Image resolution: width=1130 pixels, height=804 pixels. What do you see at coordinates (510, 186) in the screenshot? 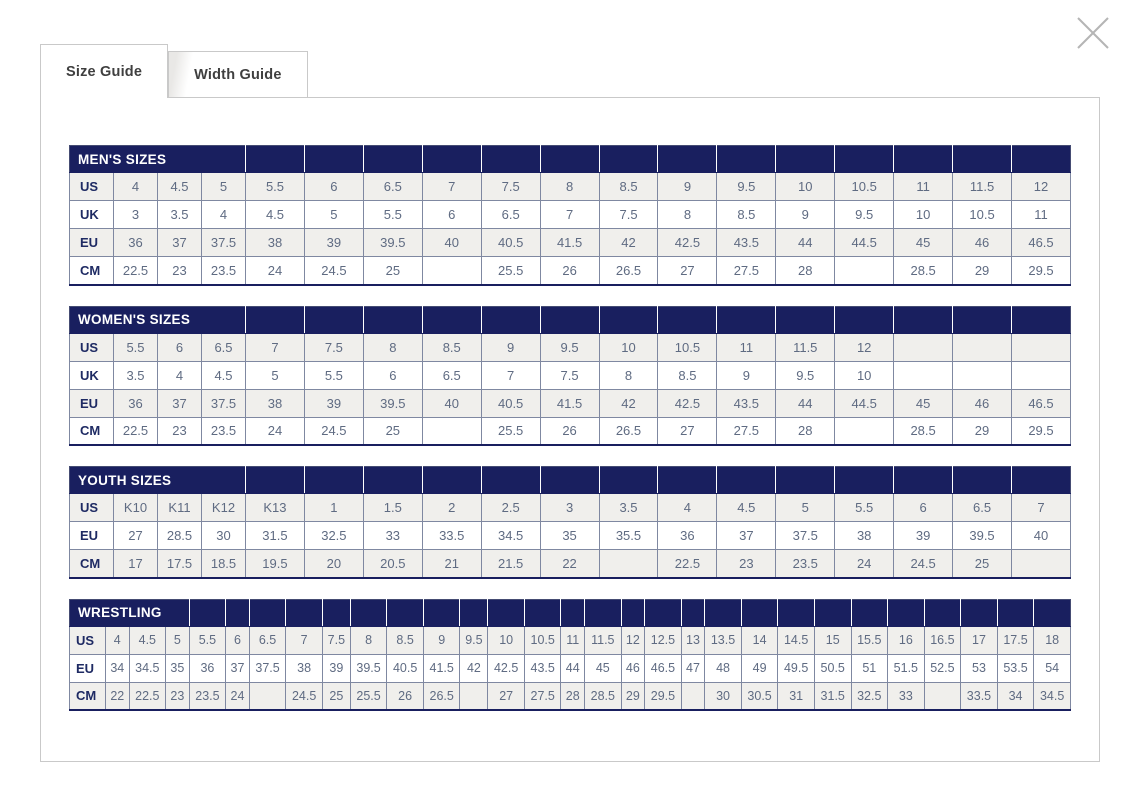
I see `size-cell: 7.5` at bounding box center [510, 186].